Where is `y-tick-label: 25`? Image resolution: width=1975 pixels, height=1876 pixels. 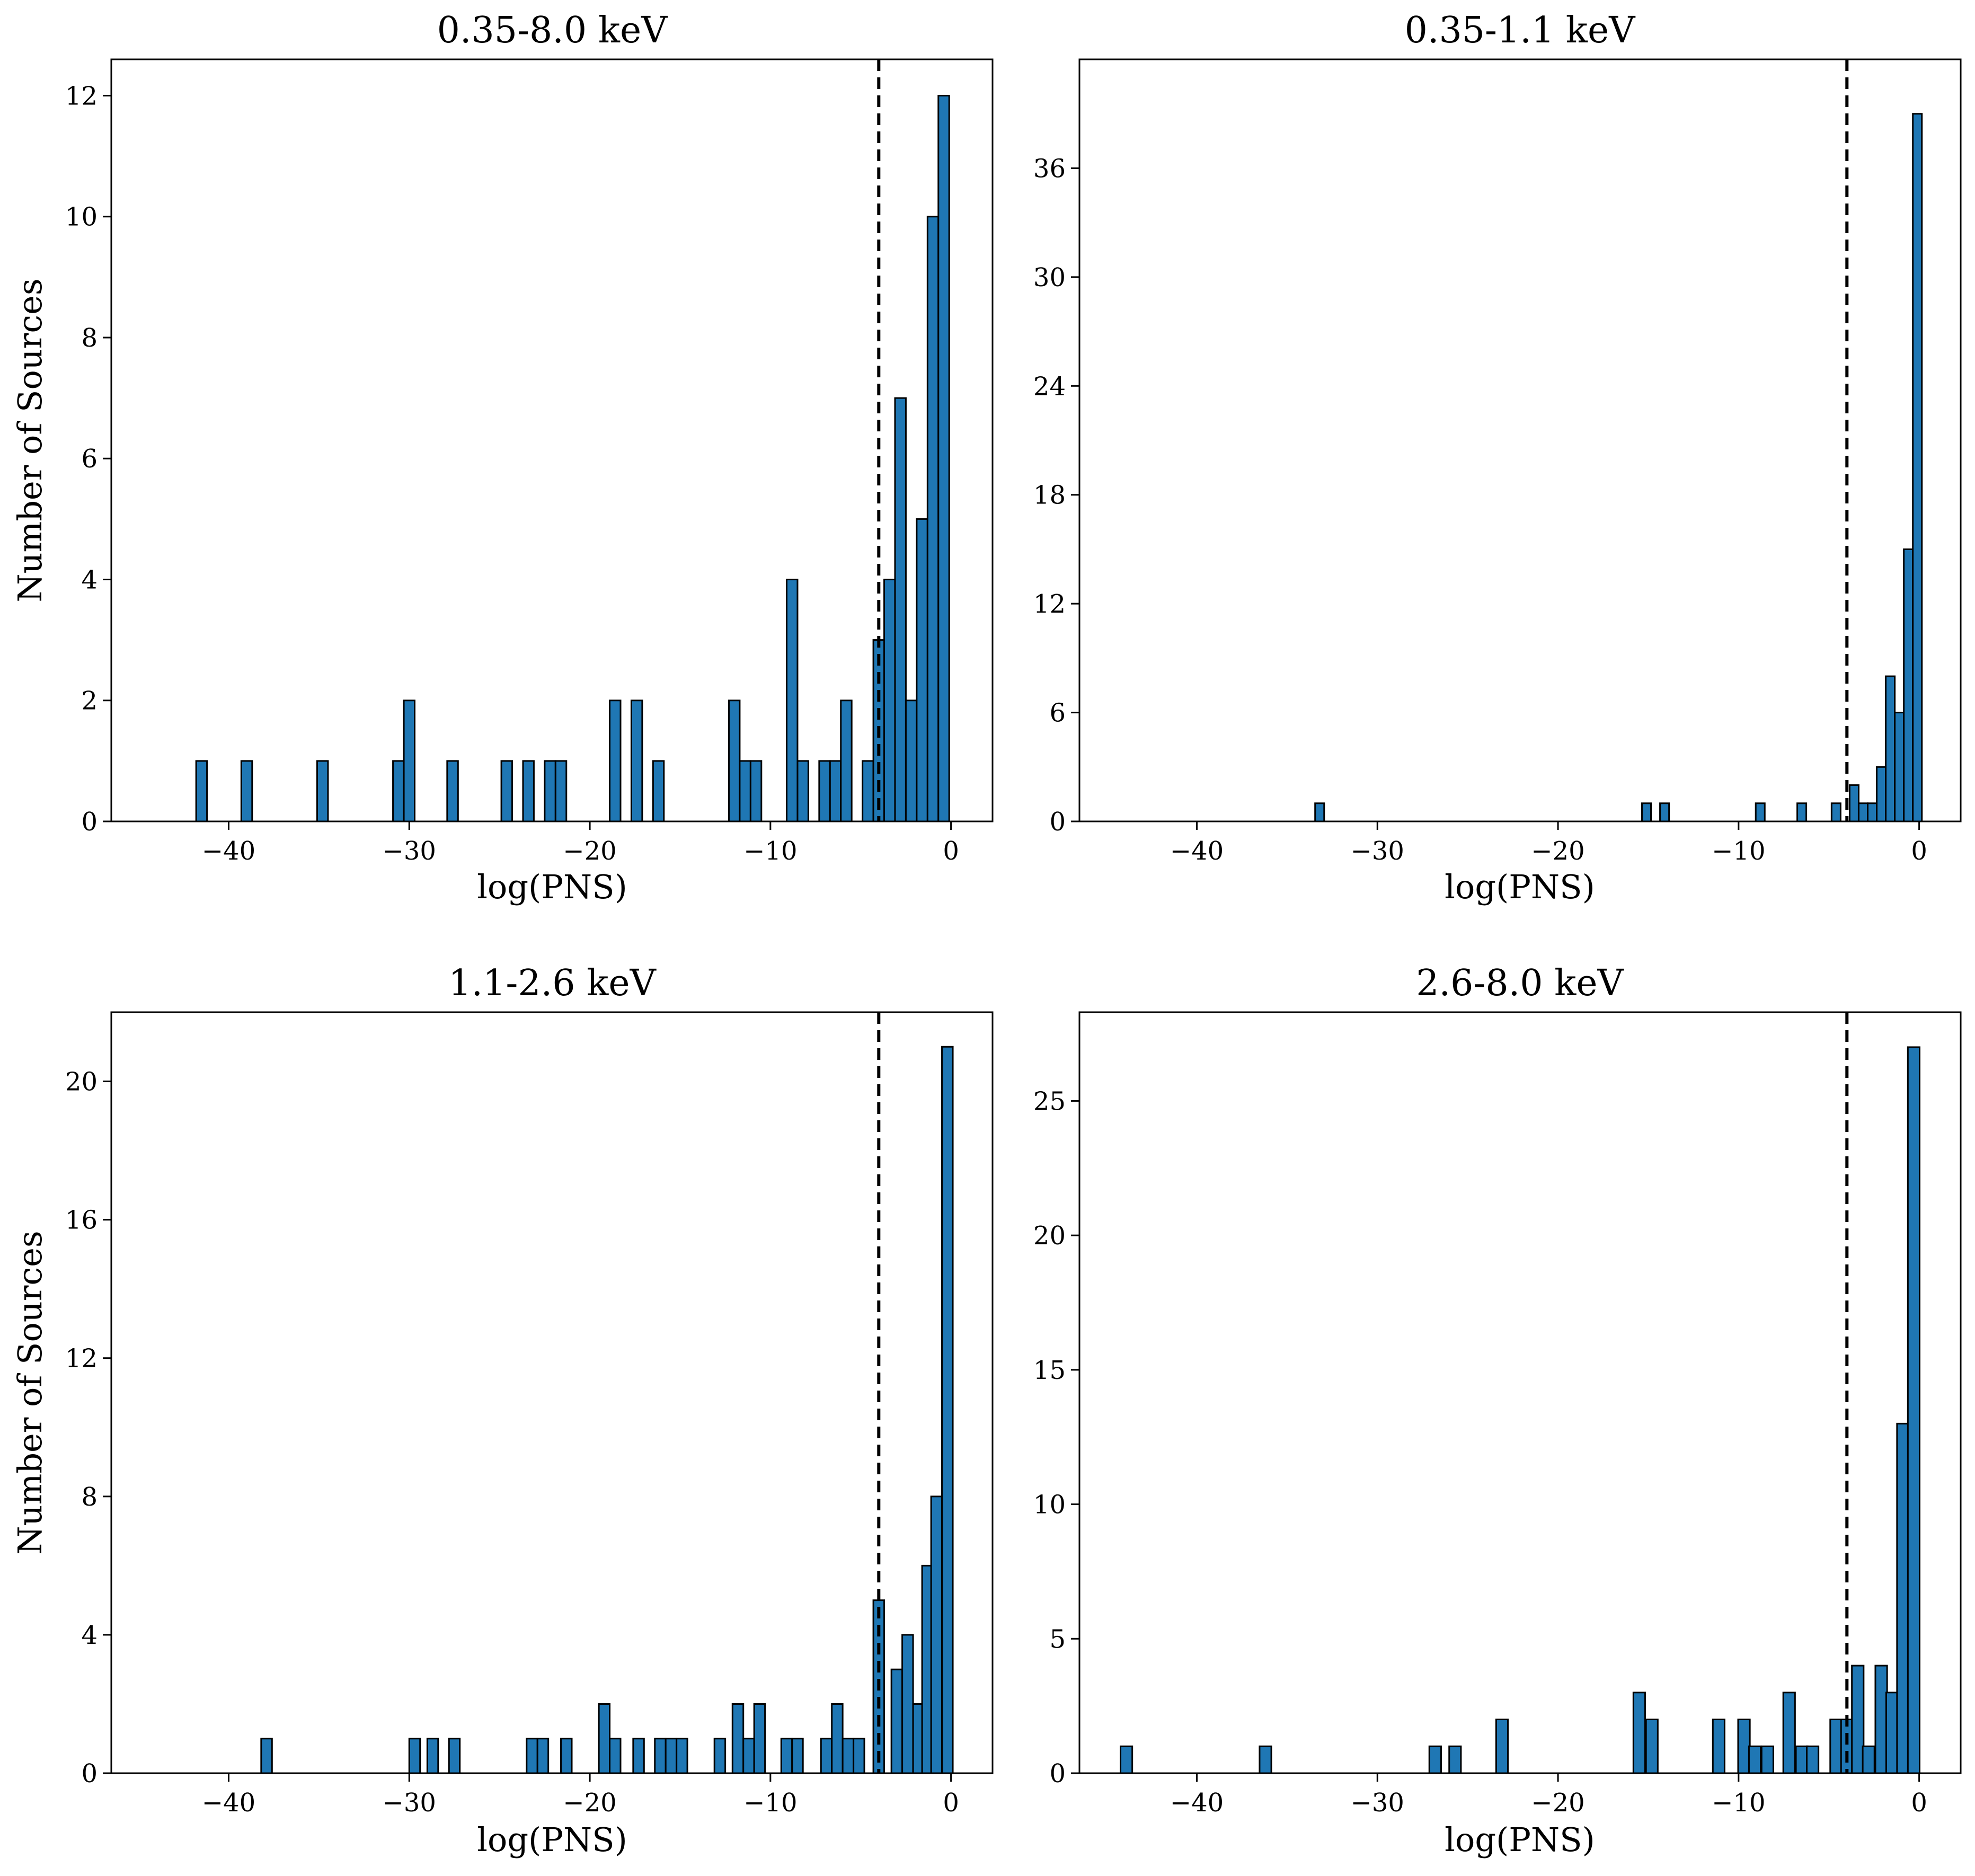 y-tick-label: 25 is located at coordinates (1049, 1101).